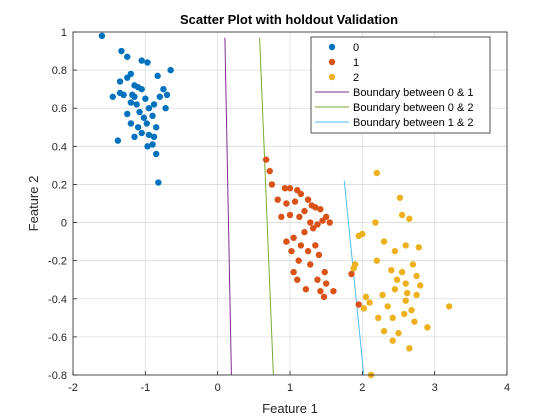 Image resolution: width=560 pixels, height=420 pixels. I want to click on x-tick-label: 1, so click(290, 388).